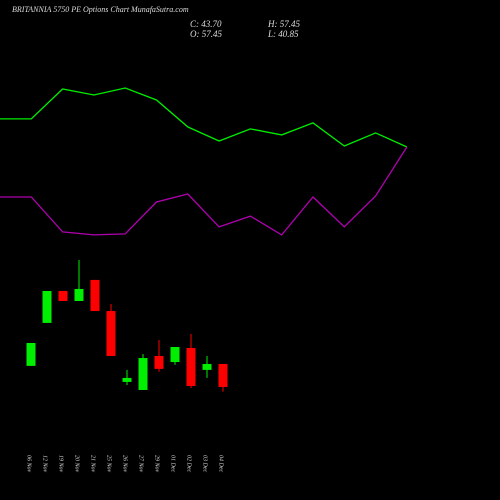 The image size is (500, 500). Describe the element at coordinates (93, 464) in the screenshot. I see `x-tick-label: 21 Nov` at that location.